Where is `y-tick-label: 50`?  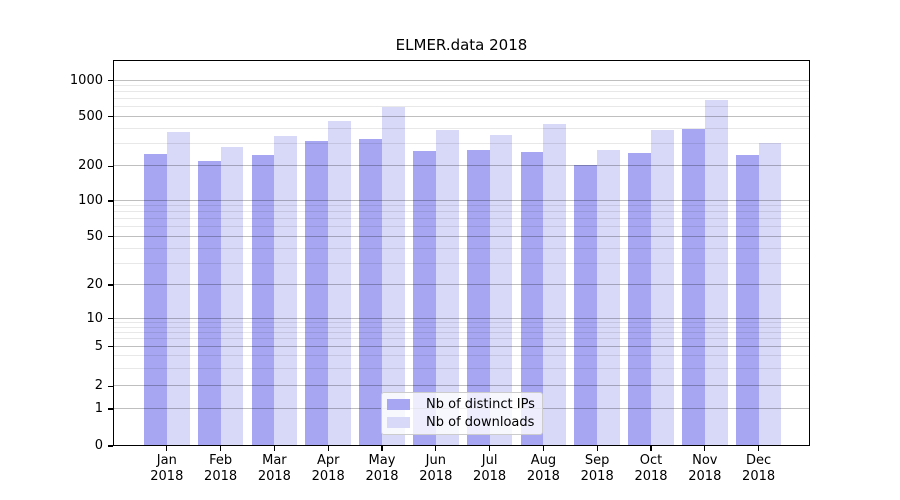
y-tick-label: 50 is located at coordinates (94, 236).